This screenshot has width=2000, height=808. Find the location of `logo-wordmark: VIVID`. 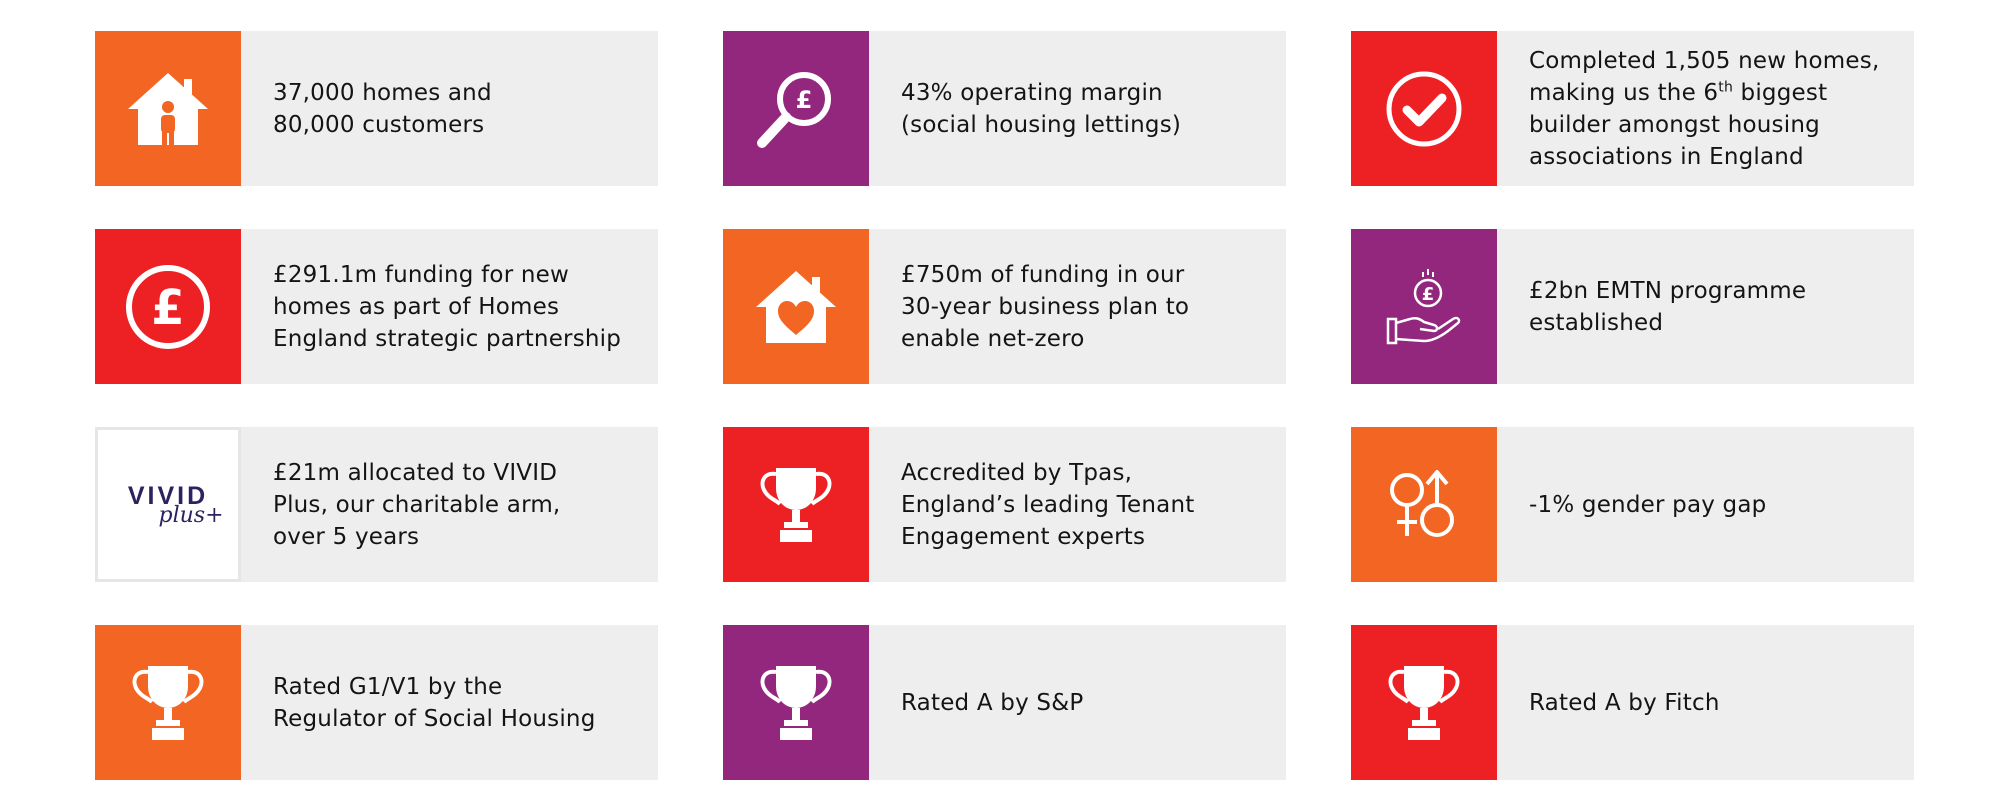

logo-wordmark: VIVID is located at coordinates (168, 495).